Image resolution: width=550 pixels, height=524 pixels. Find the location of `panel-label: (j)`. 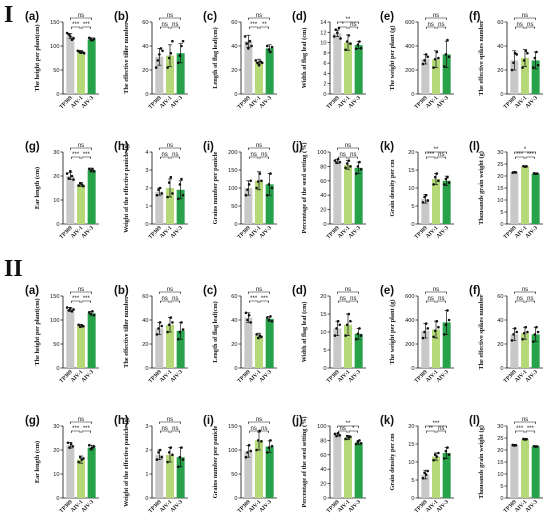

panel-label: (j) is located at coordinates (297, 147).